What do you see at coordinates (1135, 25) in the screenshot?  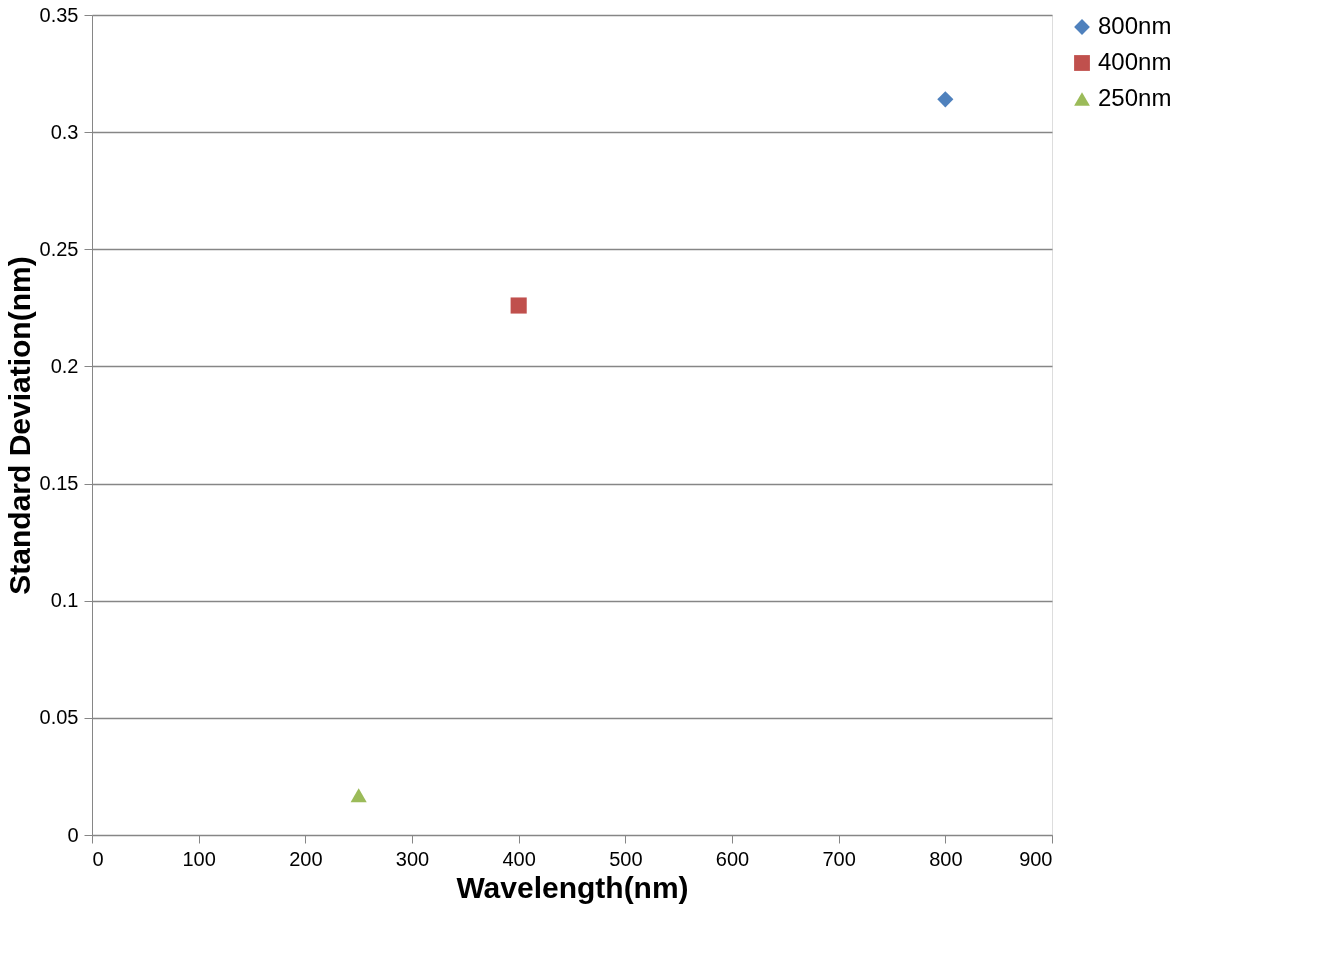 I see `legend-label: 800nm` at bounding box center [1135, 25].